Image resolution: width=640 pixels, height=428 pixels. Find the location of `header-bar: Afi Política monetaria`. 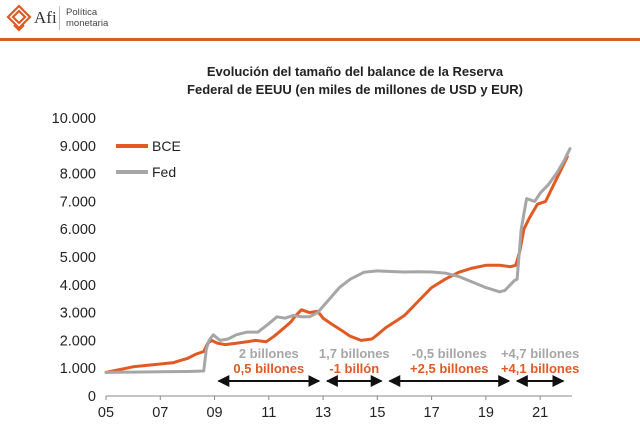

header-bar: Afi Política monetaria is located at coordinates (320, 19).